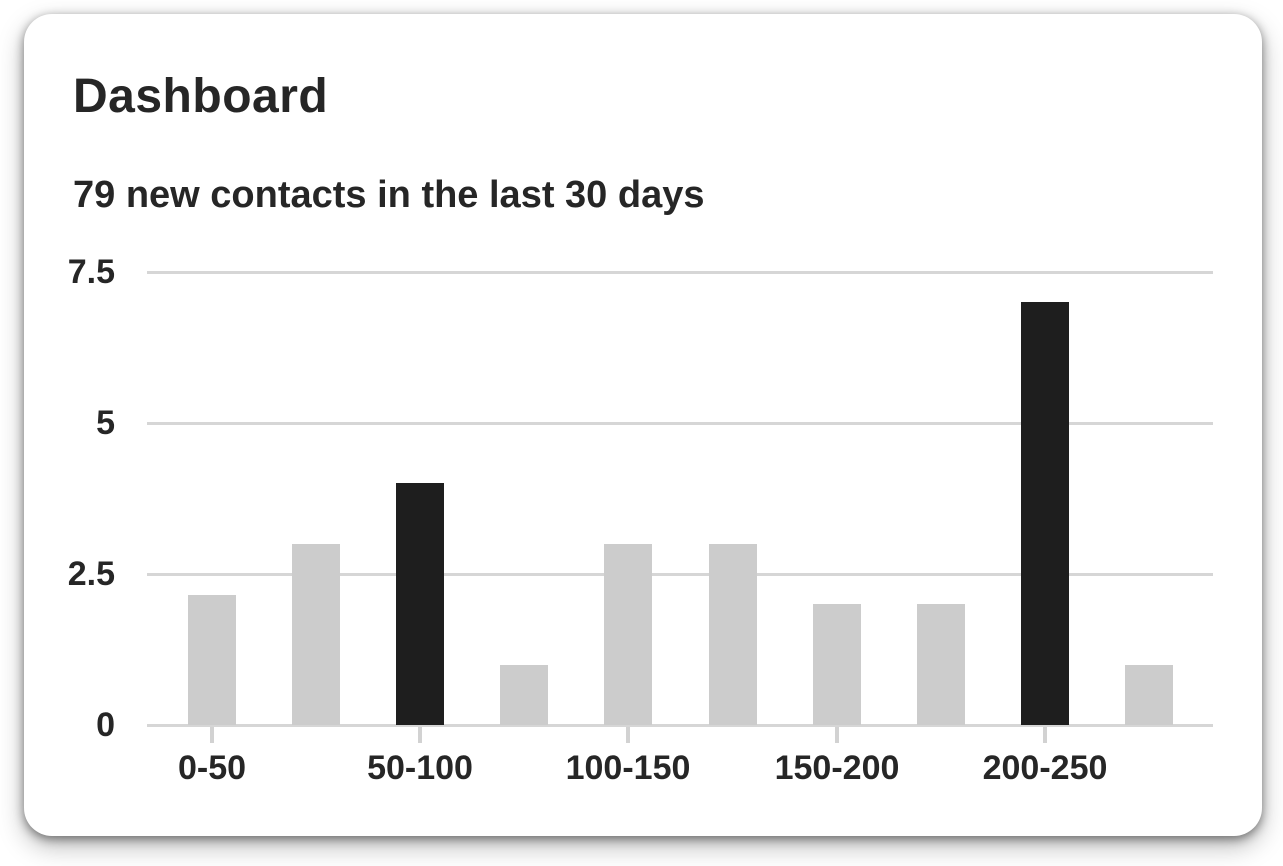  What do you see at coordinates (91, 574) in the screenshot?
I see `y-axis-label: 2.5` at bounding box center [91, 574].